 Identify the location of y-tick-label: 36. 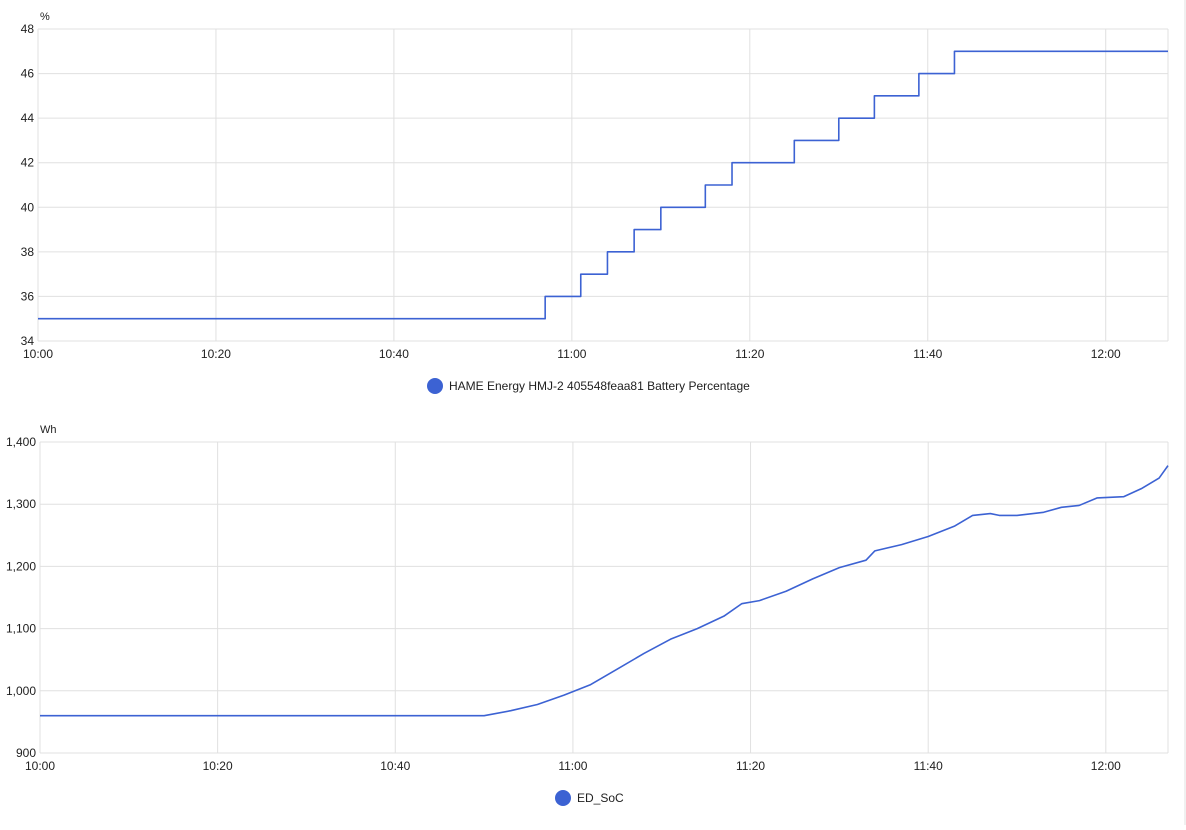
(28, 296).